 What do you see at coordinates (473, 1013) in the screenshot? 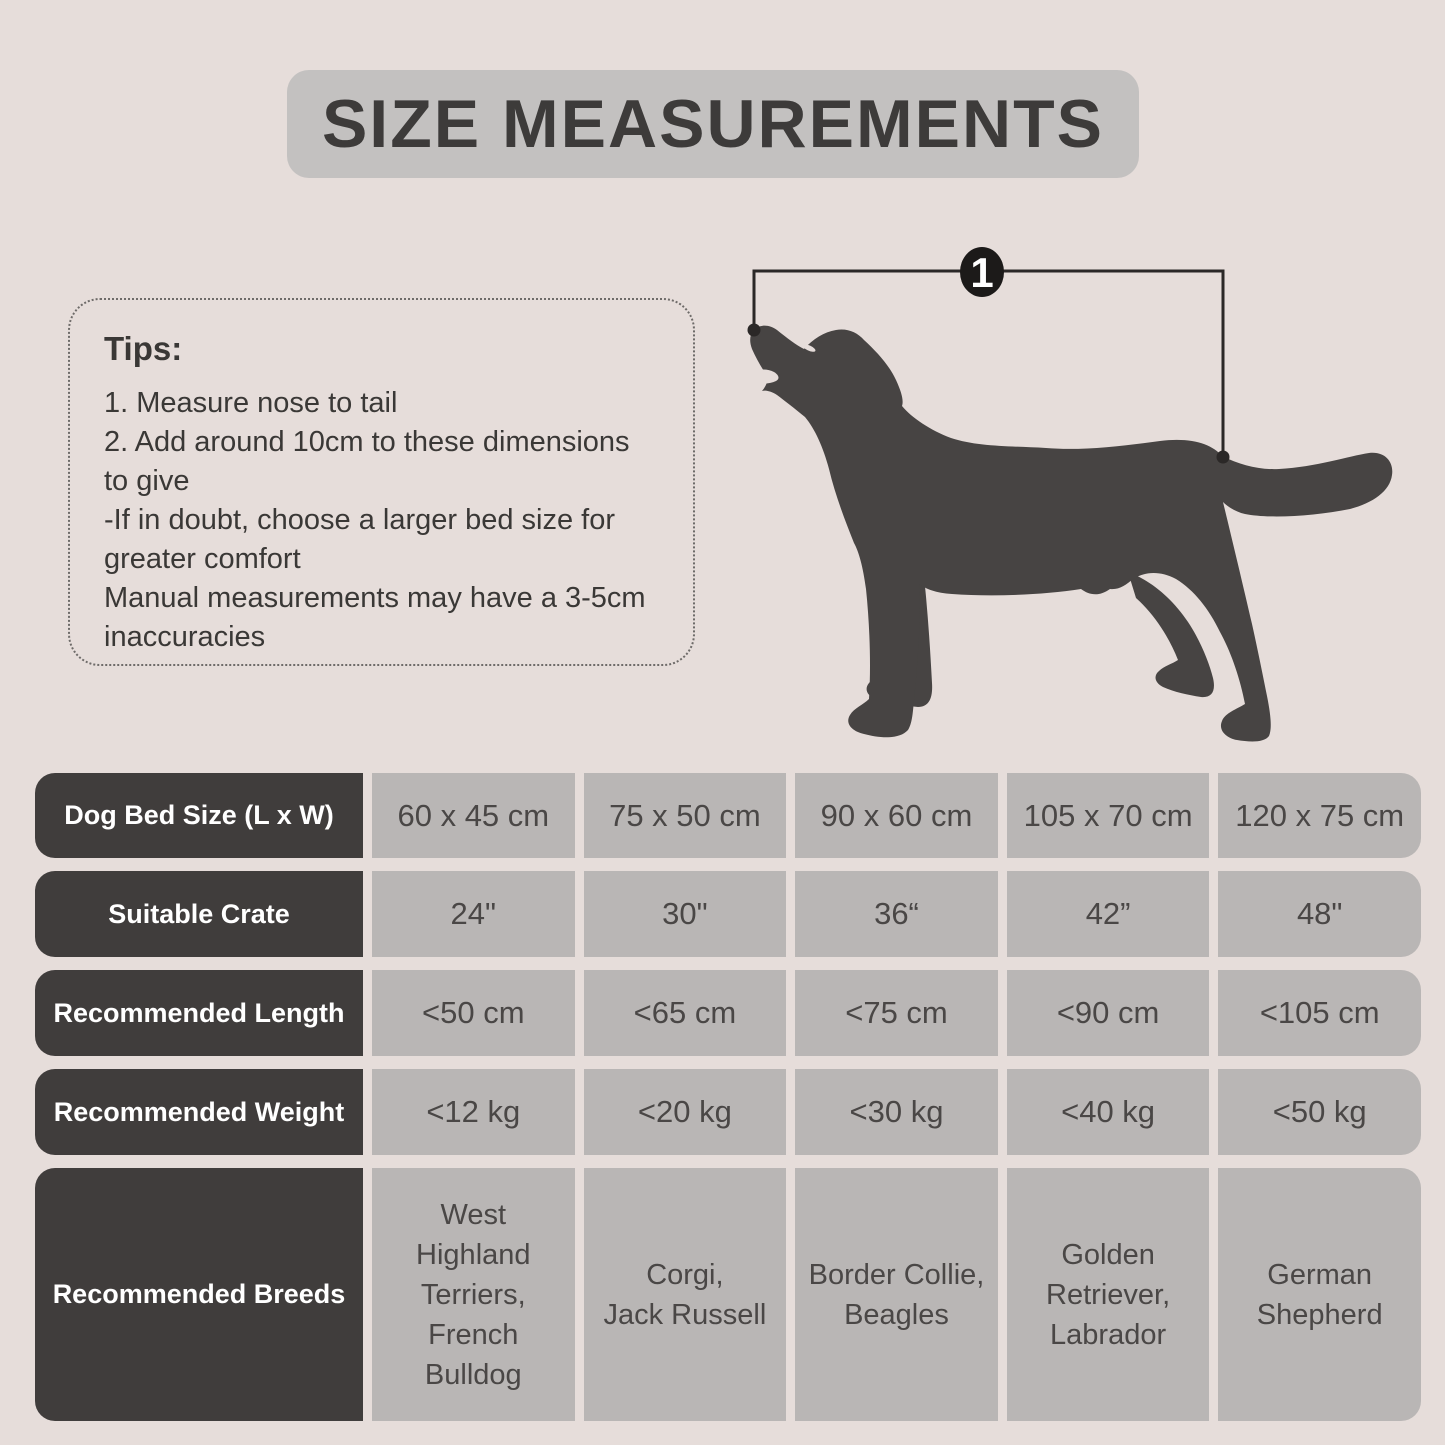
I see `table-cell-length-1: <50 cm` at bounding box center [473, 1013].